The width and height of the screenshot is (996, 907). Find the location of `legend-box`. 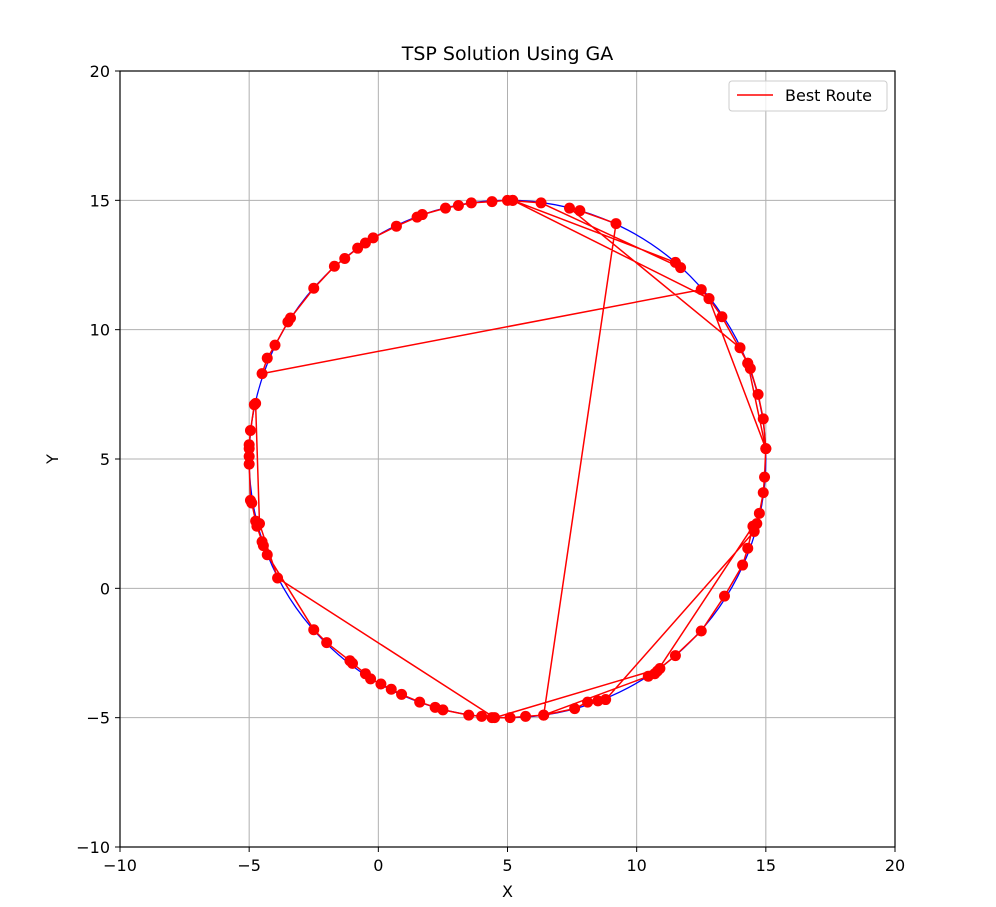

legend-box is located at coordinates (808, 96).